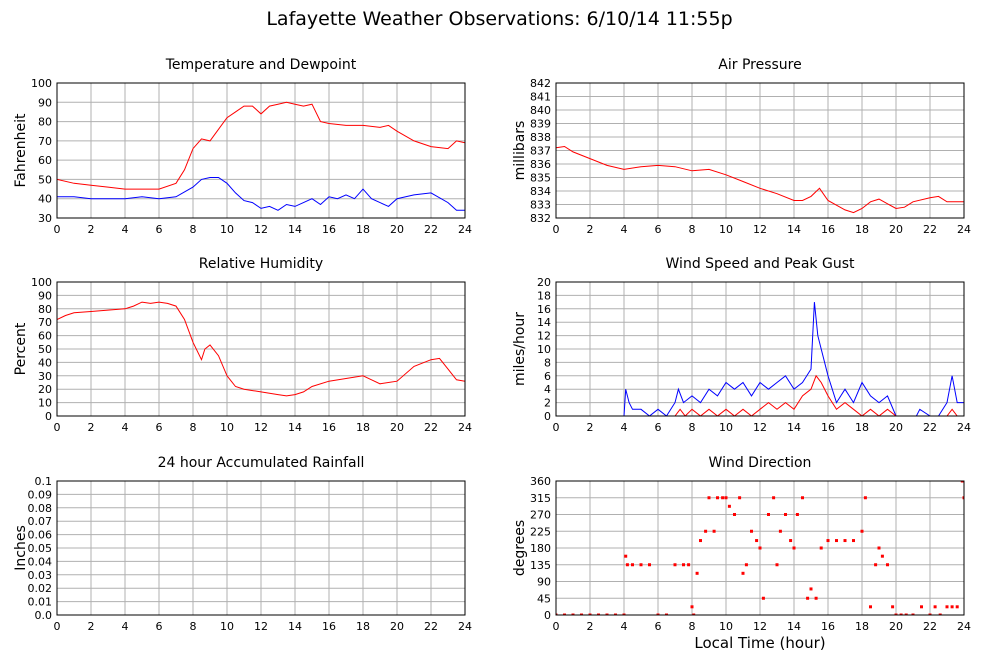  What do you see at coordinates (21, 348) in the screenshot?
I see `y-axis-label: Percent` at bounding box center [21, 348].